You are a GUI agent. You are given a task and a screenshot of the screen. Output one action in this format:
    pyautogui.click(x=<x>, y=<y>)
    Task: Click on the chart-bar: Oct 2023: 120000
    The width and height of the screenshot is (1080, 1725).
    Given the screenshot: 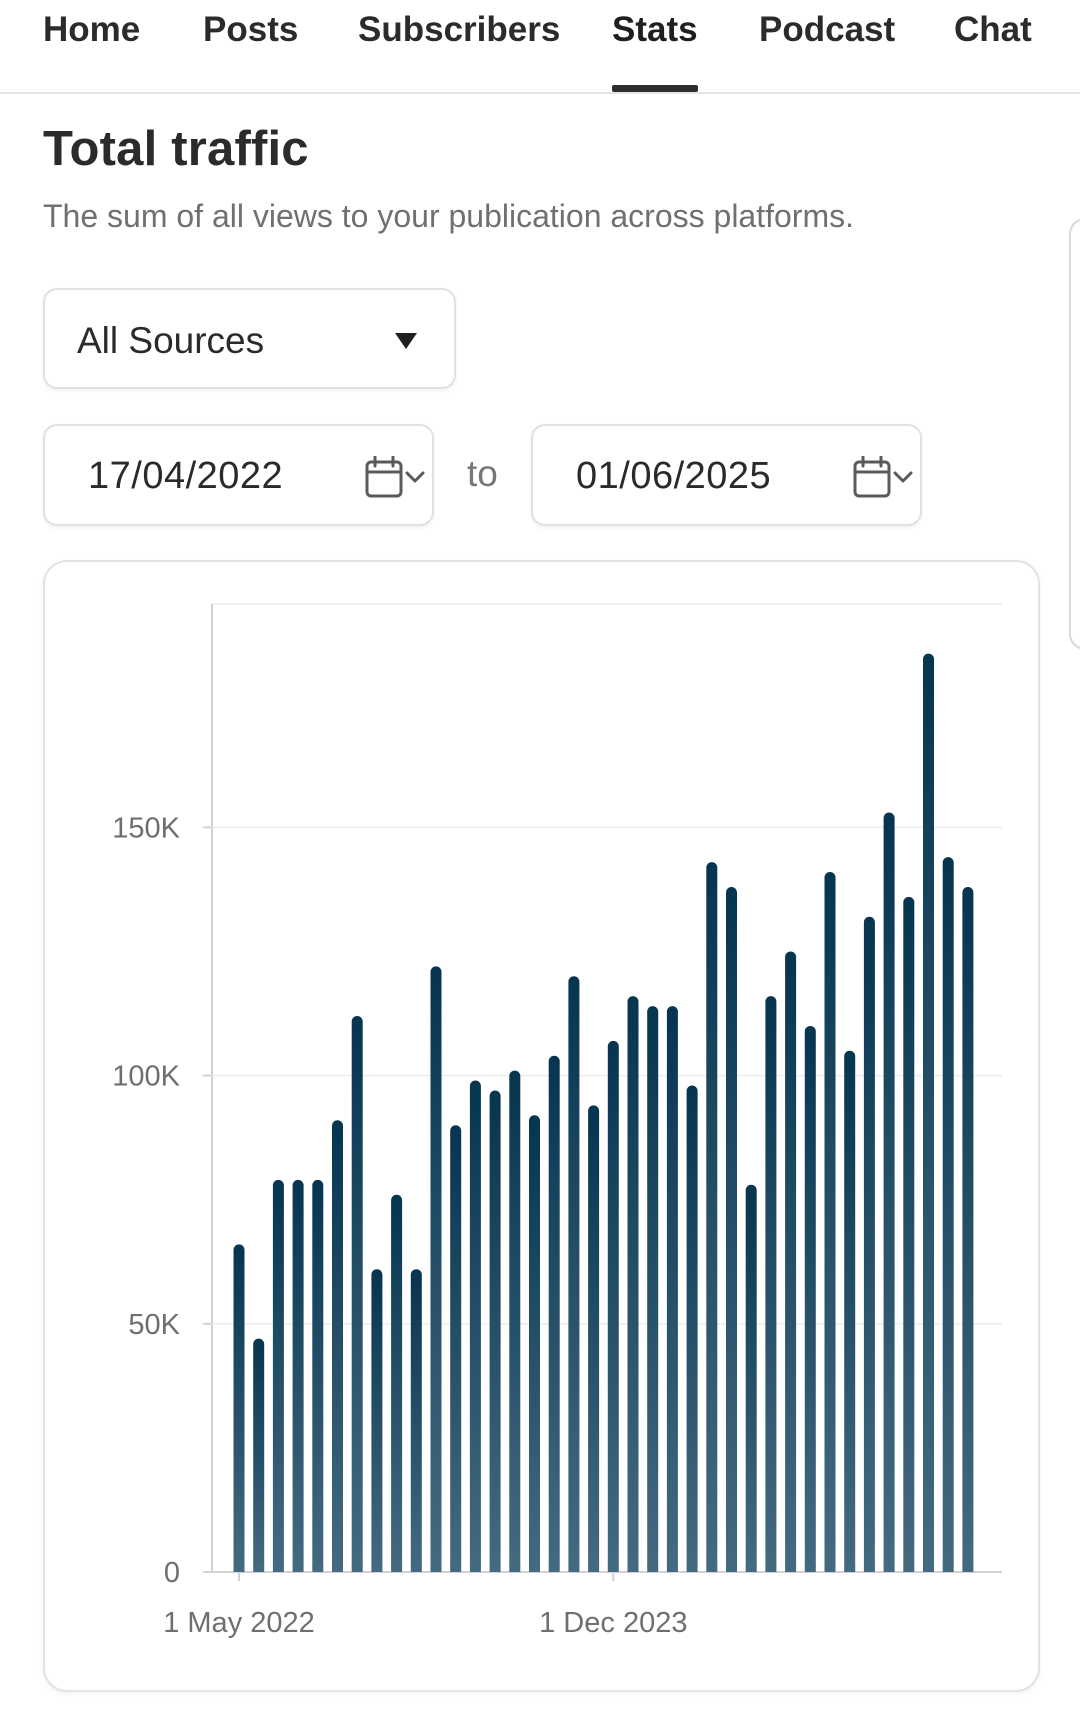 What is the action you would take?
    pyautogui.click(x=574, y=1274)
    